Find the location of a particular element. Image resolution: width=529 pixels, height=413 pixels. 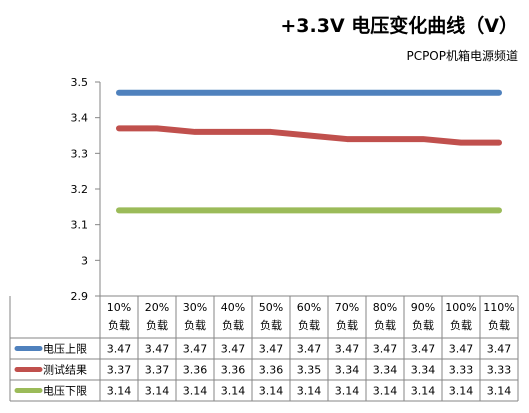

x-category-label: 90% is located at coordinates (423, 307).